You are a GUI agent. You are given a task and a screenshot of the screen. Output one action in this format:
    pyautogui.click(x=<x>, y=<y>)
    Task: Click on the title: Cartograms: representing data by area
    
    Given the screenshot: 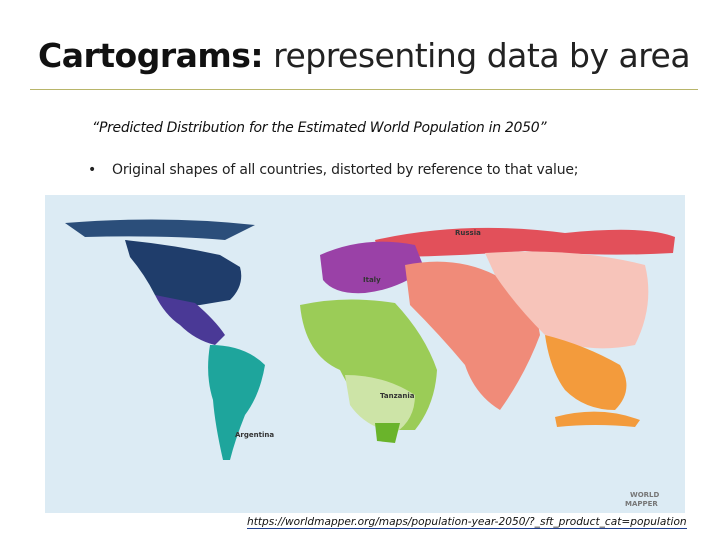 What is the action you would take?
    pyautogui.click(x=364, y=55)
    